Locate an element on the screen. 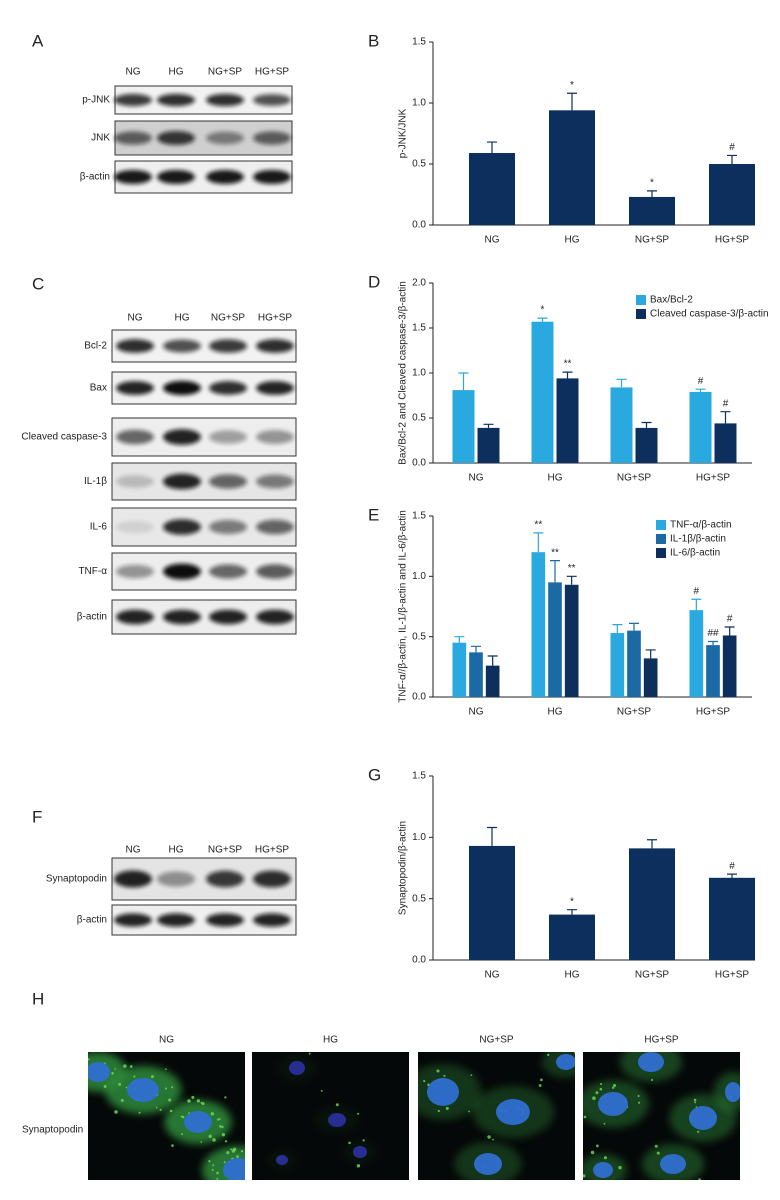 This screenshot has height=1200, width=780. x-tick-label: NG is located at coordinates (476, 478).